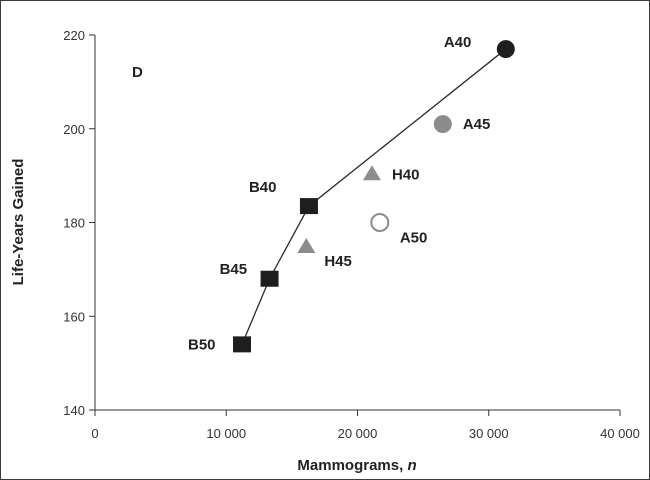 The image size is (650, 480). What do you see at coordinates (411, 465) in the screenshot?
I see `x-axis-title-variable: n` at bounding box center [411, 465].